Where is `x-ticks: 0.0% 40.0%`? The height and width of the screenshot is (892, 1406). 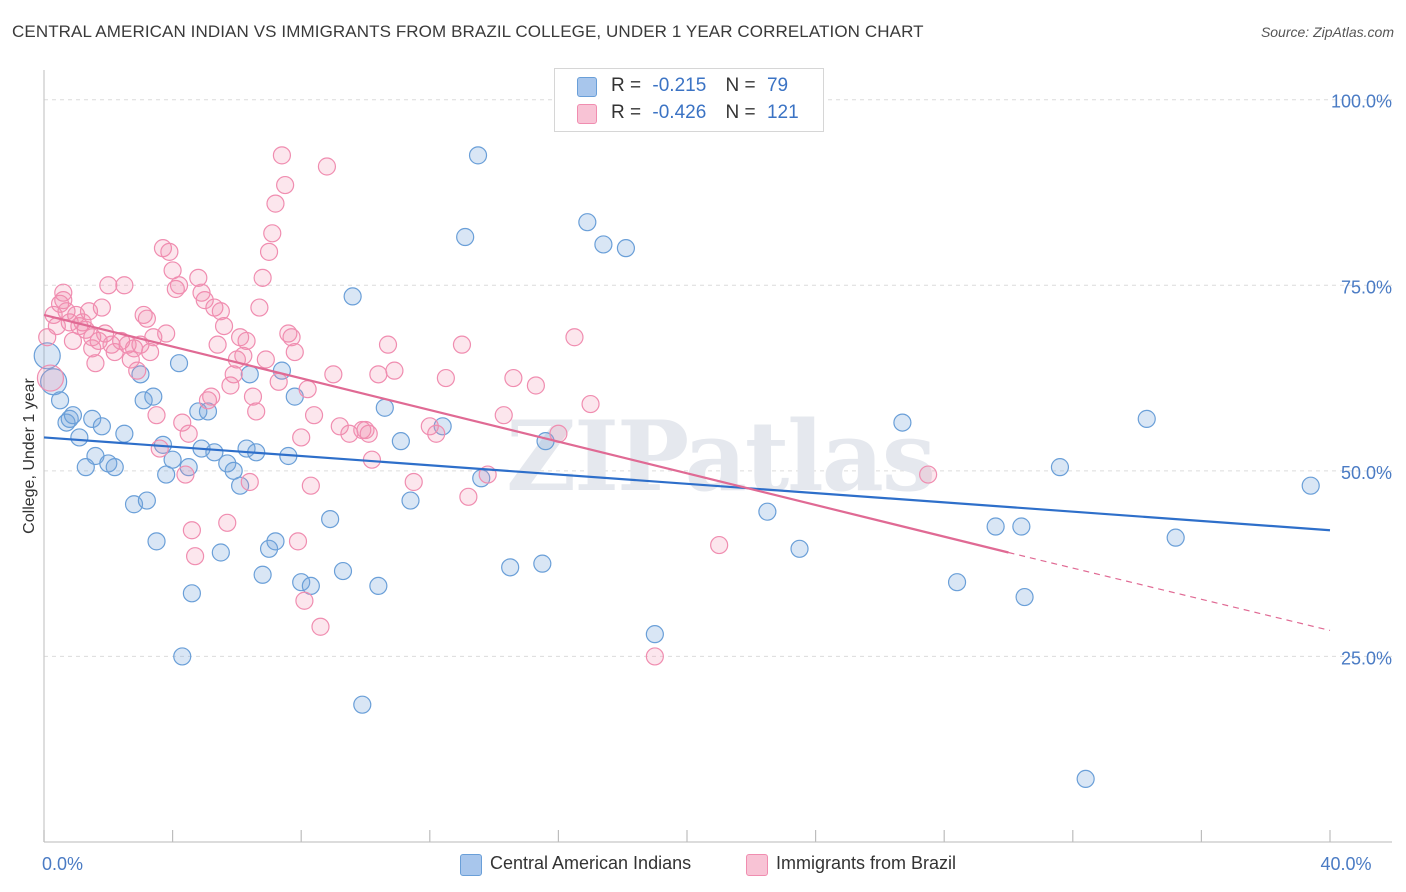 x-ticks: 0.0% 40.0% is located at coordinates (707, 852).